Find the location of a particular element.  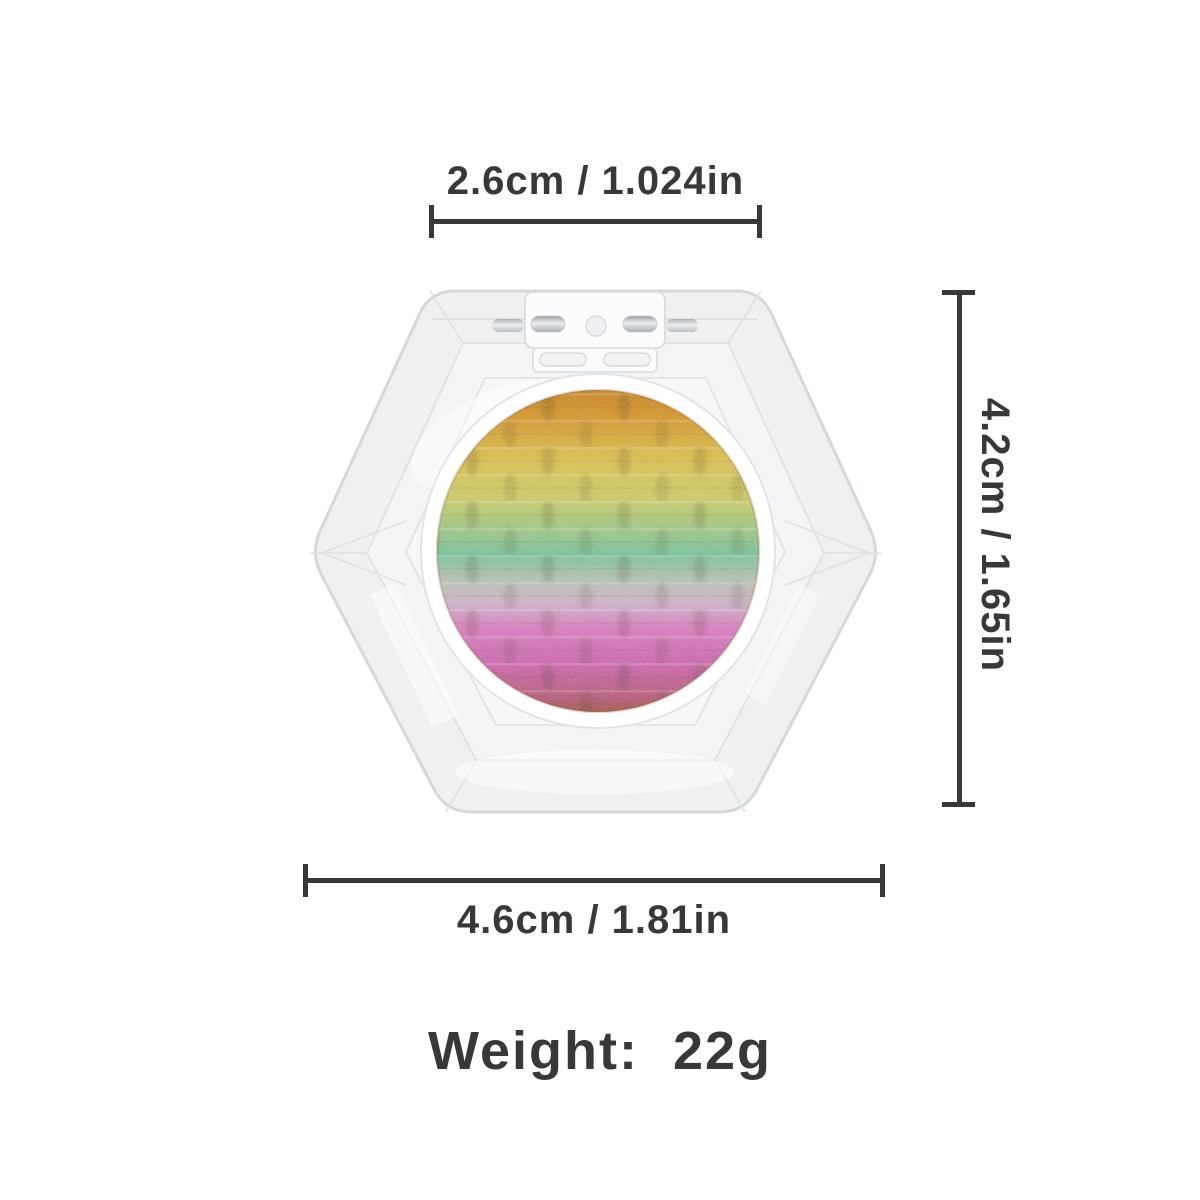

dimension-bottom-label: 4.6cm / 1.81in is located at coordinates (594, 920).